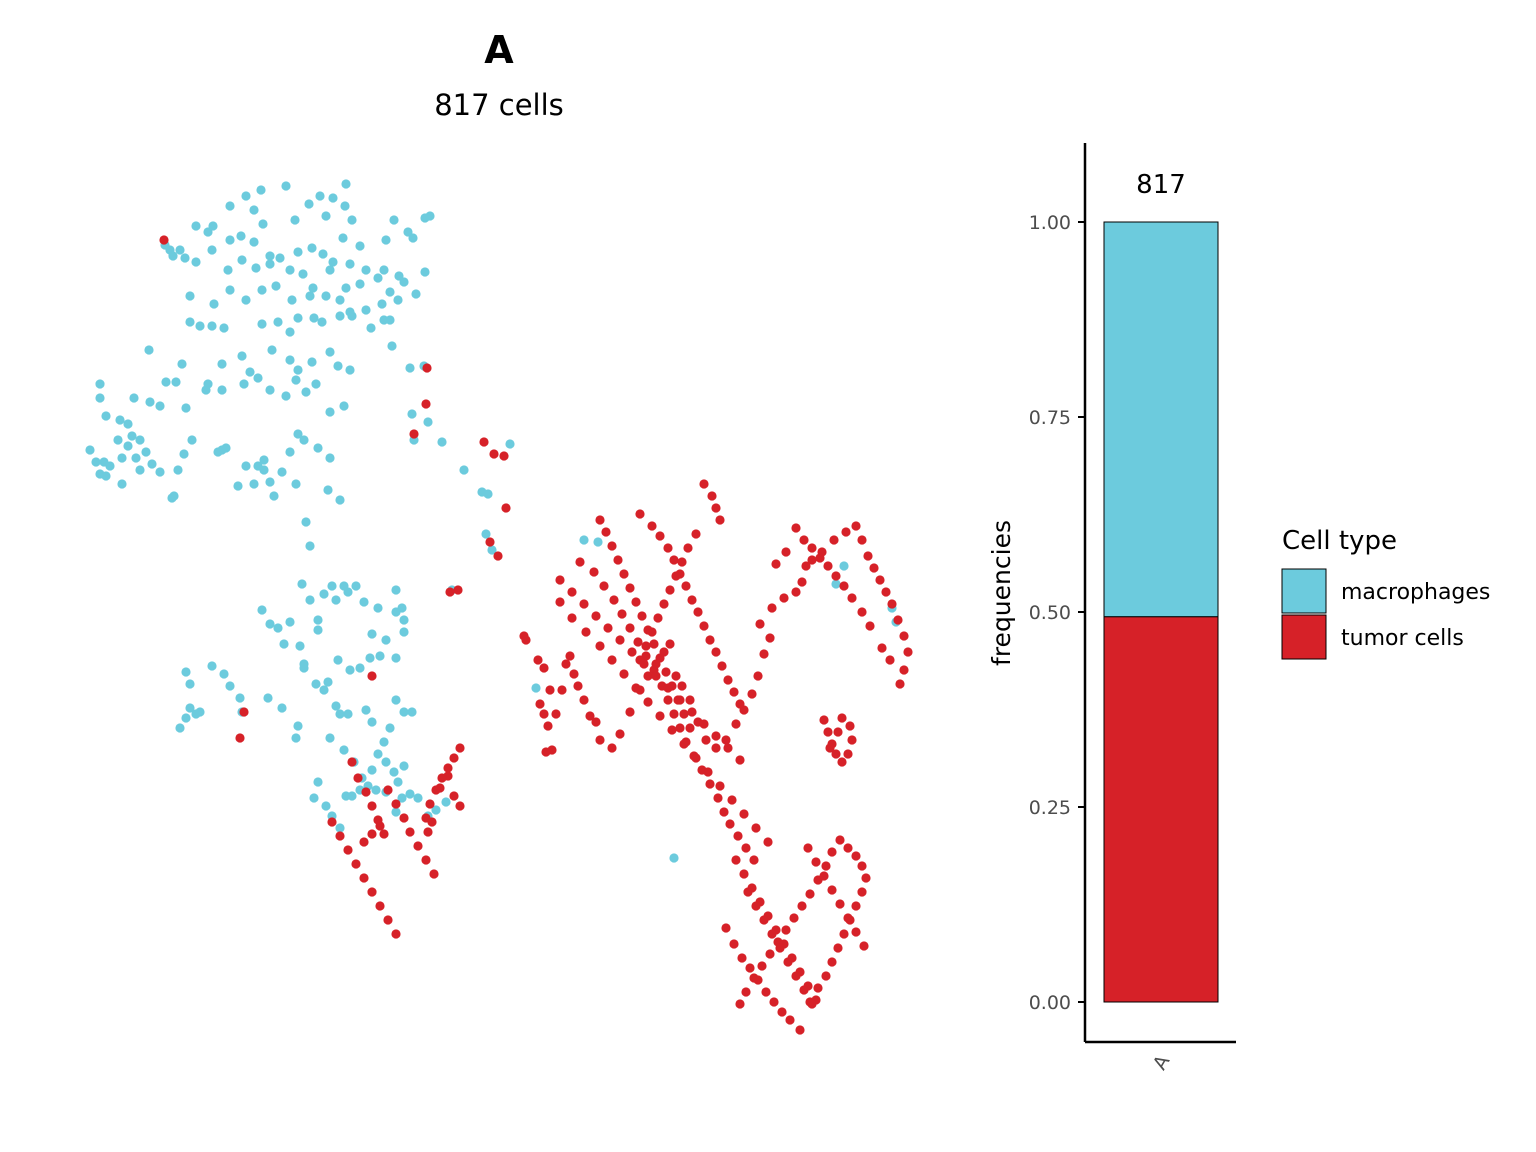  I want to click on scatter-title: A, so click(499, 50).